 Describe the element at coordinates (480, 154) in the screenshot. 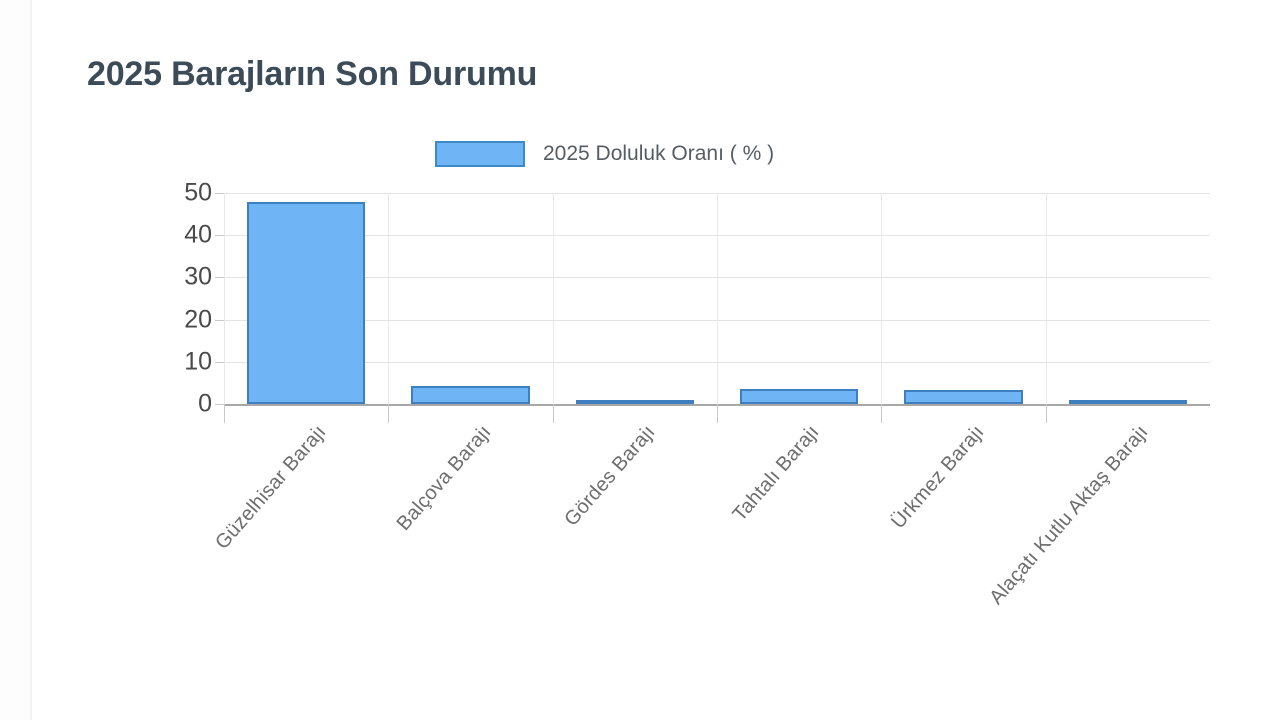

I see `legend-swatch-2025-doluluk-orani` at that location.